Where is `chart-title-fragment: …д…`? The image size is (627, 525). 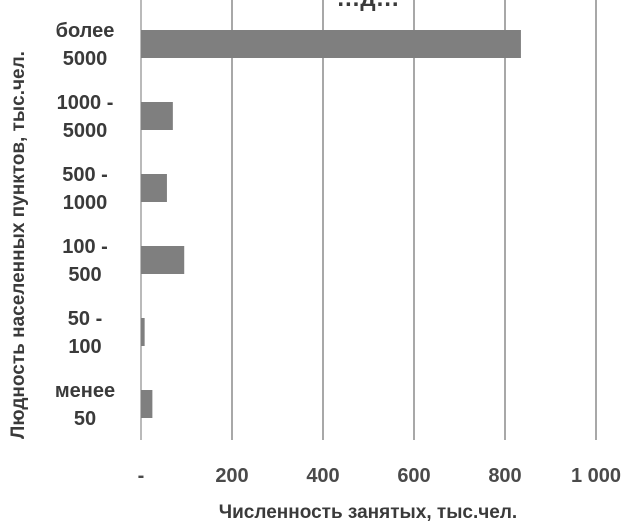
chart-title-fragment: …д… is located at coordinates (367, 6).